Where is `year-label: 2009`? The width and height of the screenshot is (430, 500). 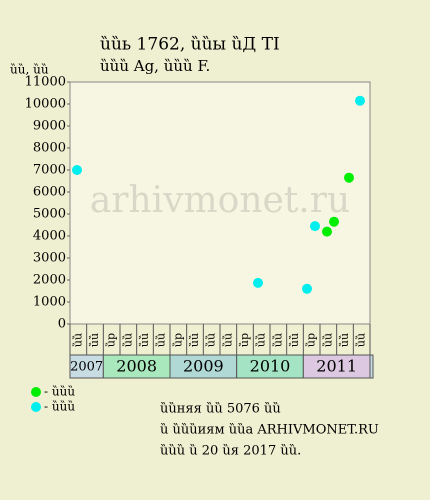
year-label: 2009 is located at coordinates (203, 366).